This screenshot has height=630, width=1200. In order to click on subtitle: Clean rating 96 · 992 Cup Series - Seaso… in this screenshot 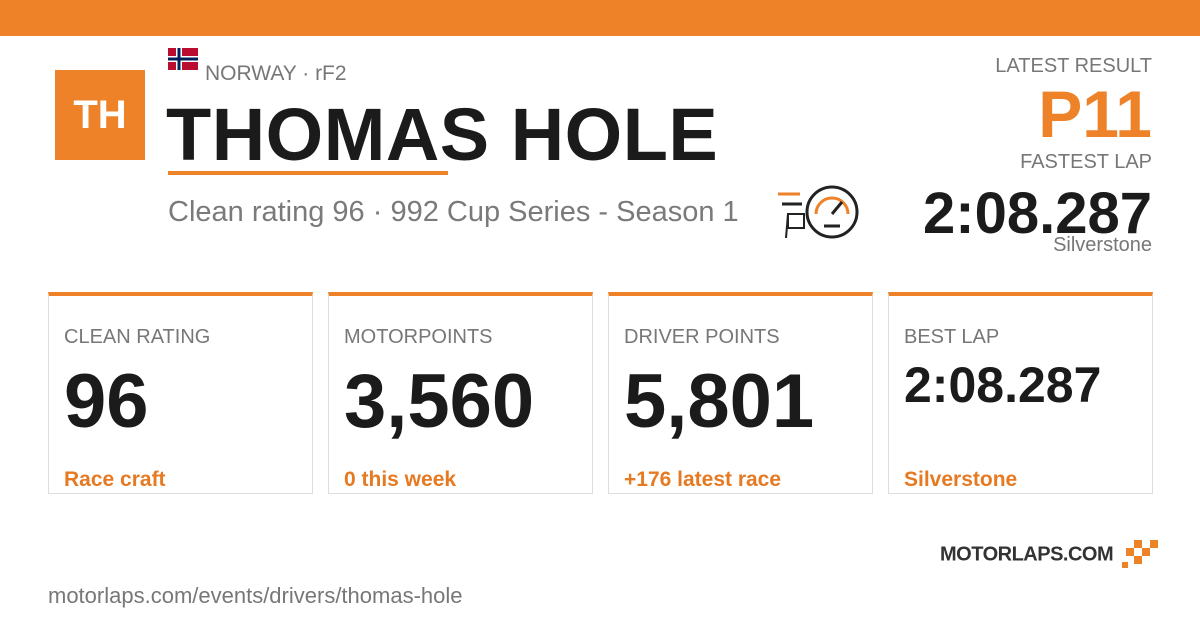, I will do `click(453, 212)`.